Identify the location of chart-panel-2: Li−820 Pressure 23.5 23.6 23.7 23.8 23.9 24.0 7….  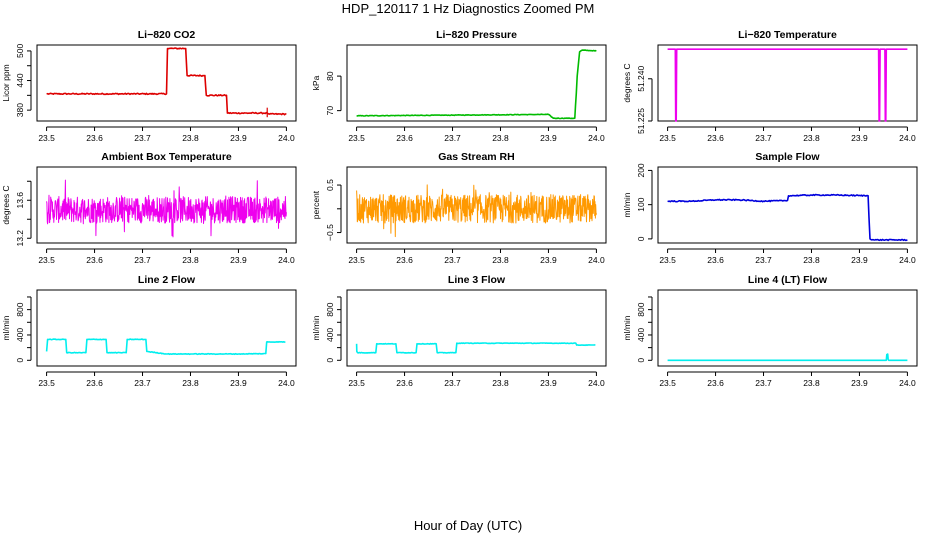
(459, 86).